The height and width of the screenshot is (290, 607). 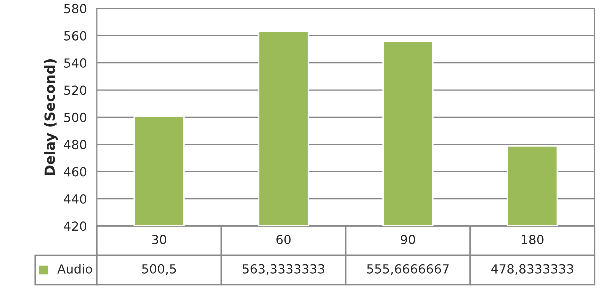 What do you see at coordinates (533, 240) in the screenshot?
I see `x-tick-label: 180` at bounding box center [533, 240].